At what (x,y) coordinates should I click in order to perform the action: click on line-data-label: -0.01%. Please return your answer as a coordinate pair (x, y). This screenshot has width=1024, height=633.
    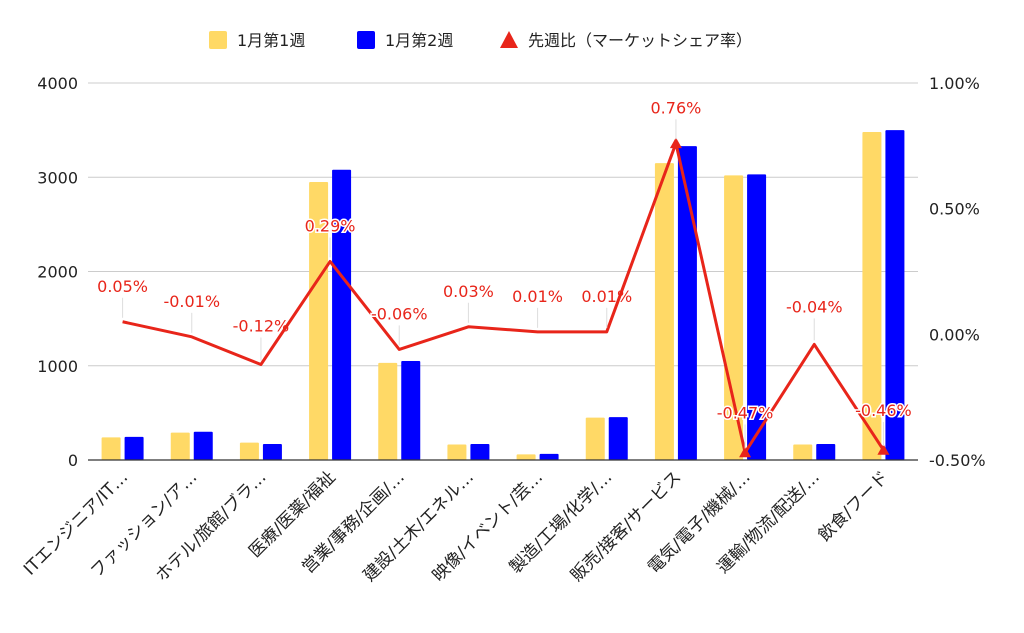
    Looking at the image, I should click on (191, 301).